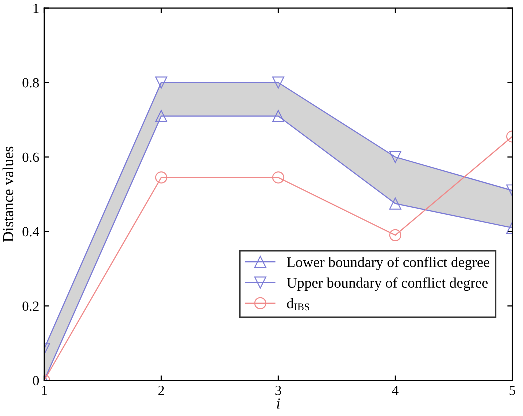 The image size is (523, 416). Describe the element at coordinates (31, 232) in the screenshot. I see `y-tick-label: 0.4` at that location.